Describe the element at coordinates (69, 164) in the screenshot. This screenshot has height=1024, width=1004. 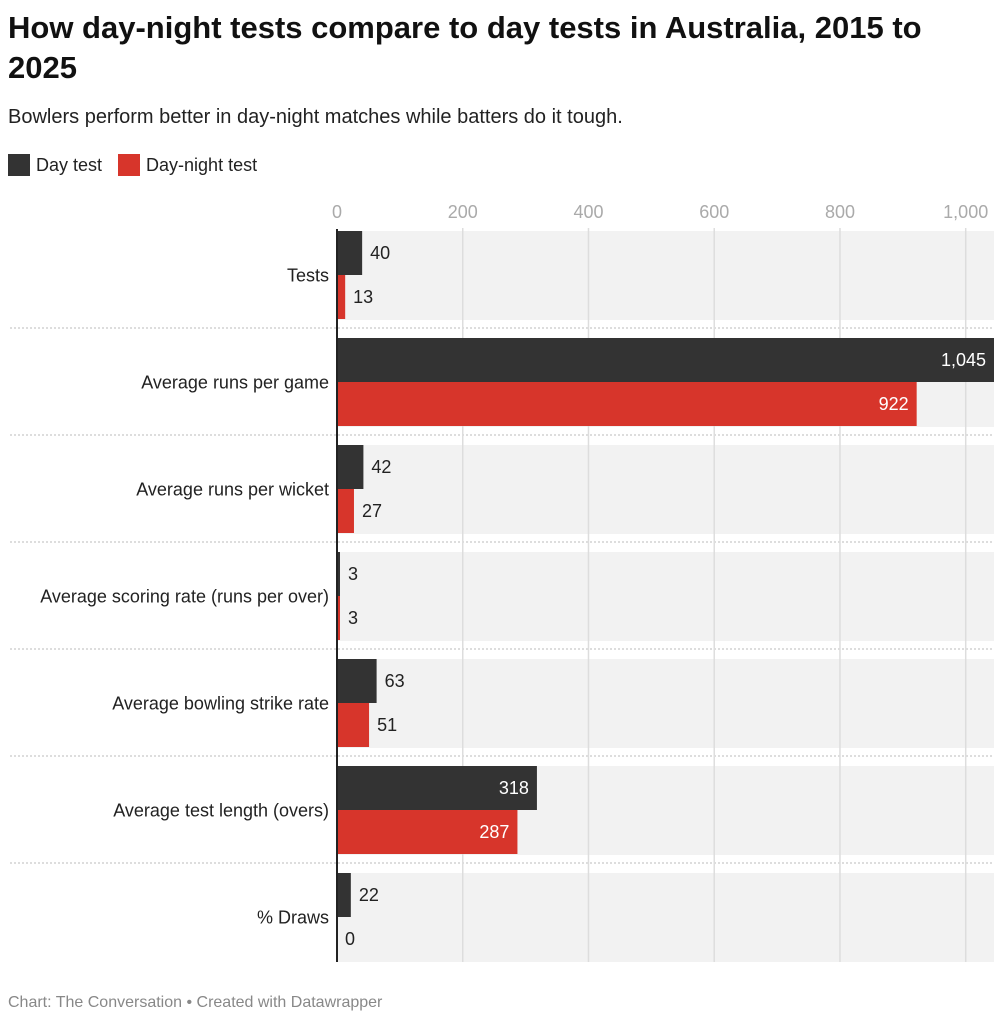
I see `legend-label: Day test` at that location.